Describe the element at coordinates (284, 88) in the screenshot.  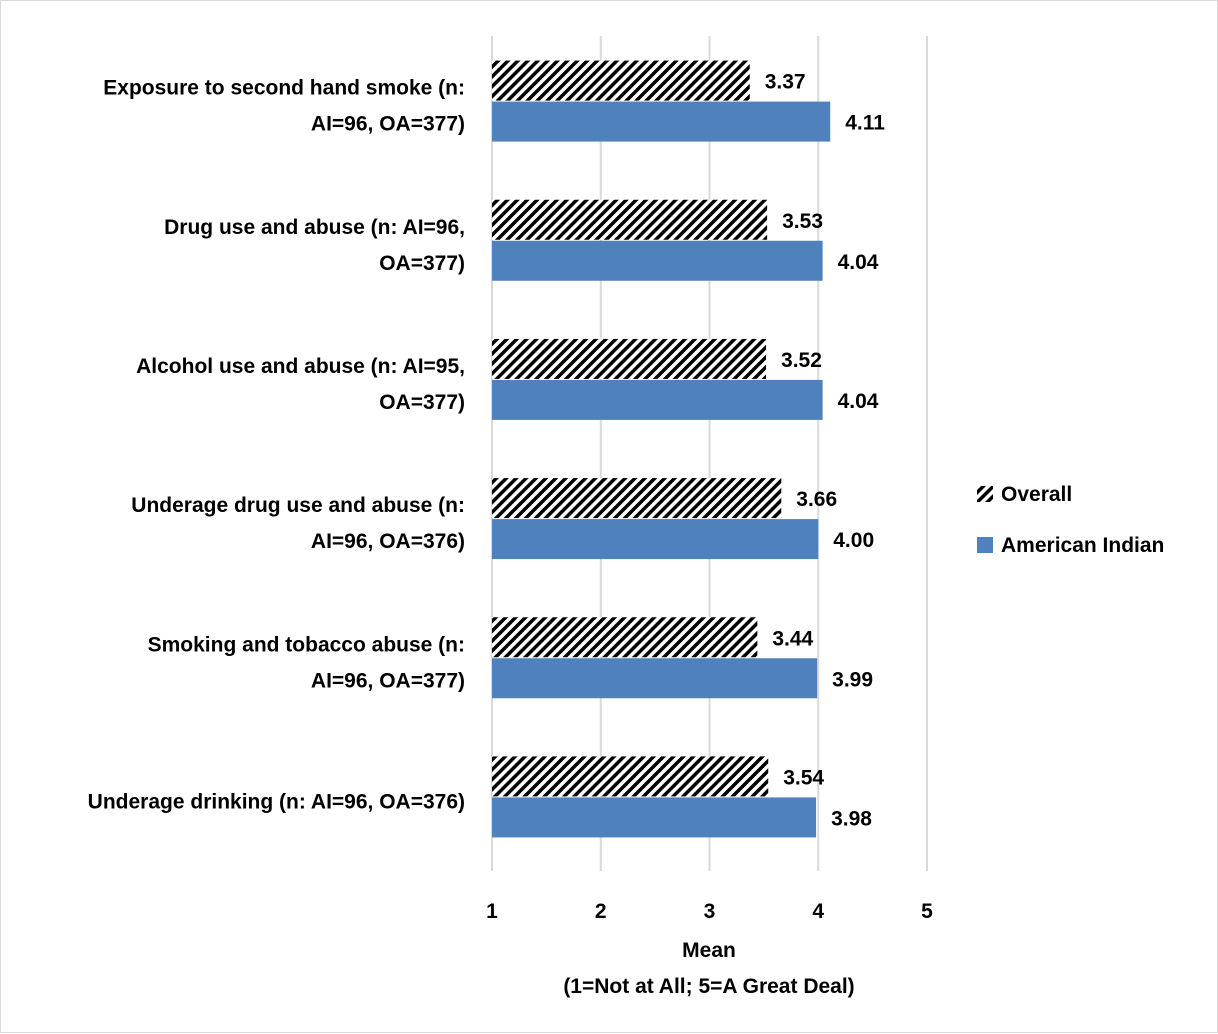
I see `category-label: Exposure to second hand smoke (n:` at that location.